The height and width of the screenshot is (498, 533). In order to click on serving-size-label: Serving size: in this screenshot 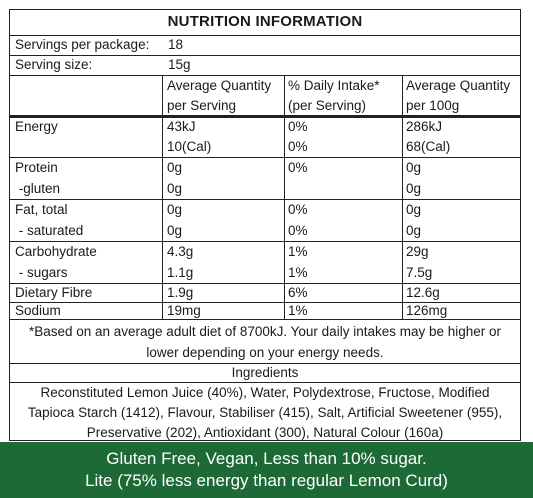, I will do `click(54, 64)`.